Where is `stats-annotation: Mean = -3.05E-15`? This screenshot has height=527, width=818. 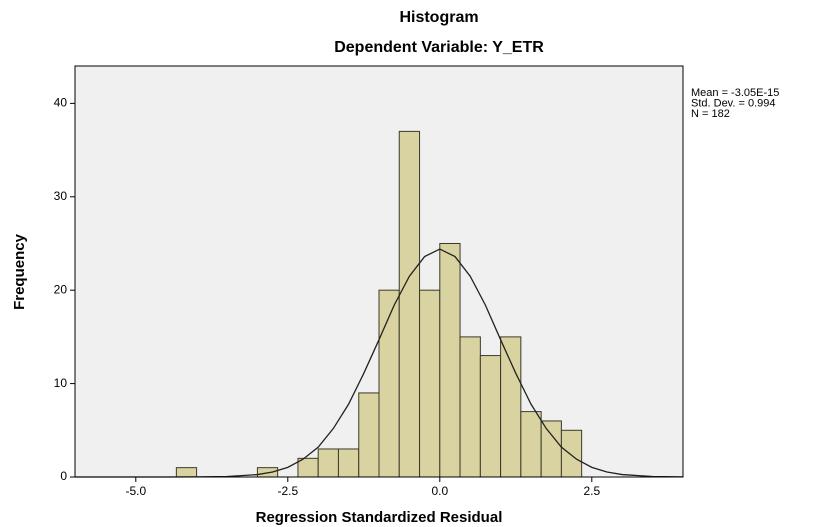 stats-annotation: Mean = -3.05E-15 is located at coordinates (735, 93).